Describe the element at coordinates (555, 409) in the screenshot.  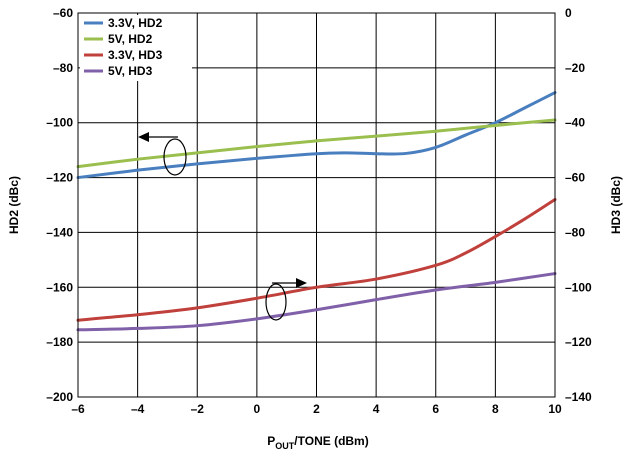
I see `x-tick-label: 10` at that location.